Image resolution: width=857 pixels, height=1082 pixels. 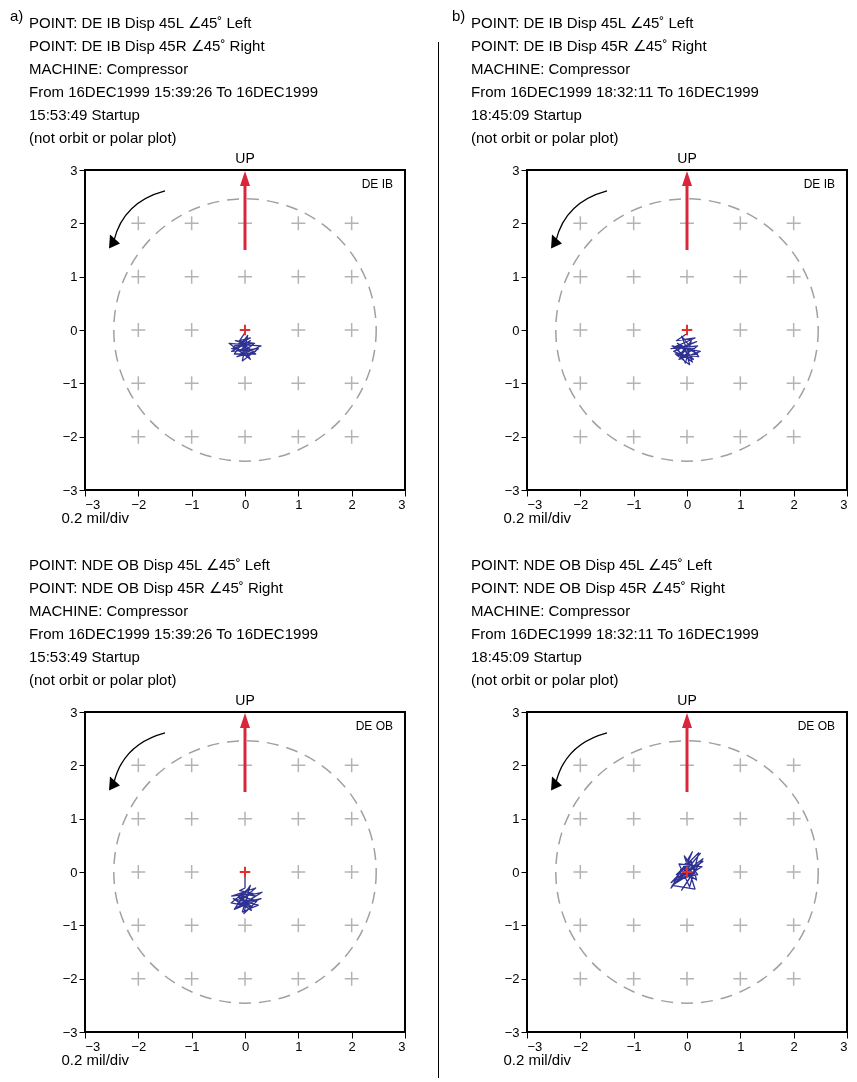 What do you see at coordinates (615, 622) in the screenshot?
I see `chart-title: POINT: NDE OB Disp 45L ∠45˚ Left POINT: NDE OB Disp 45R ∠45˚ Right MACHINE: Compressor From 16DEC1999 18:32:11 To 16DEC1999 18:45:09 Startup (not orbit or polar plot)` at bounding box center [615, 622].